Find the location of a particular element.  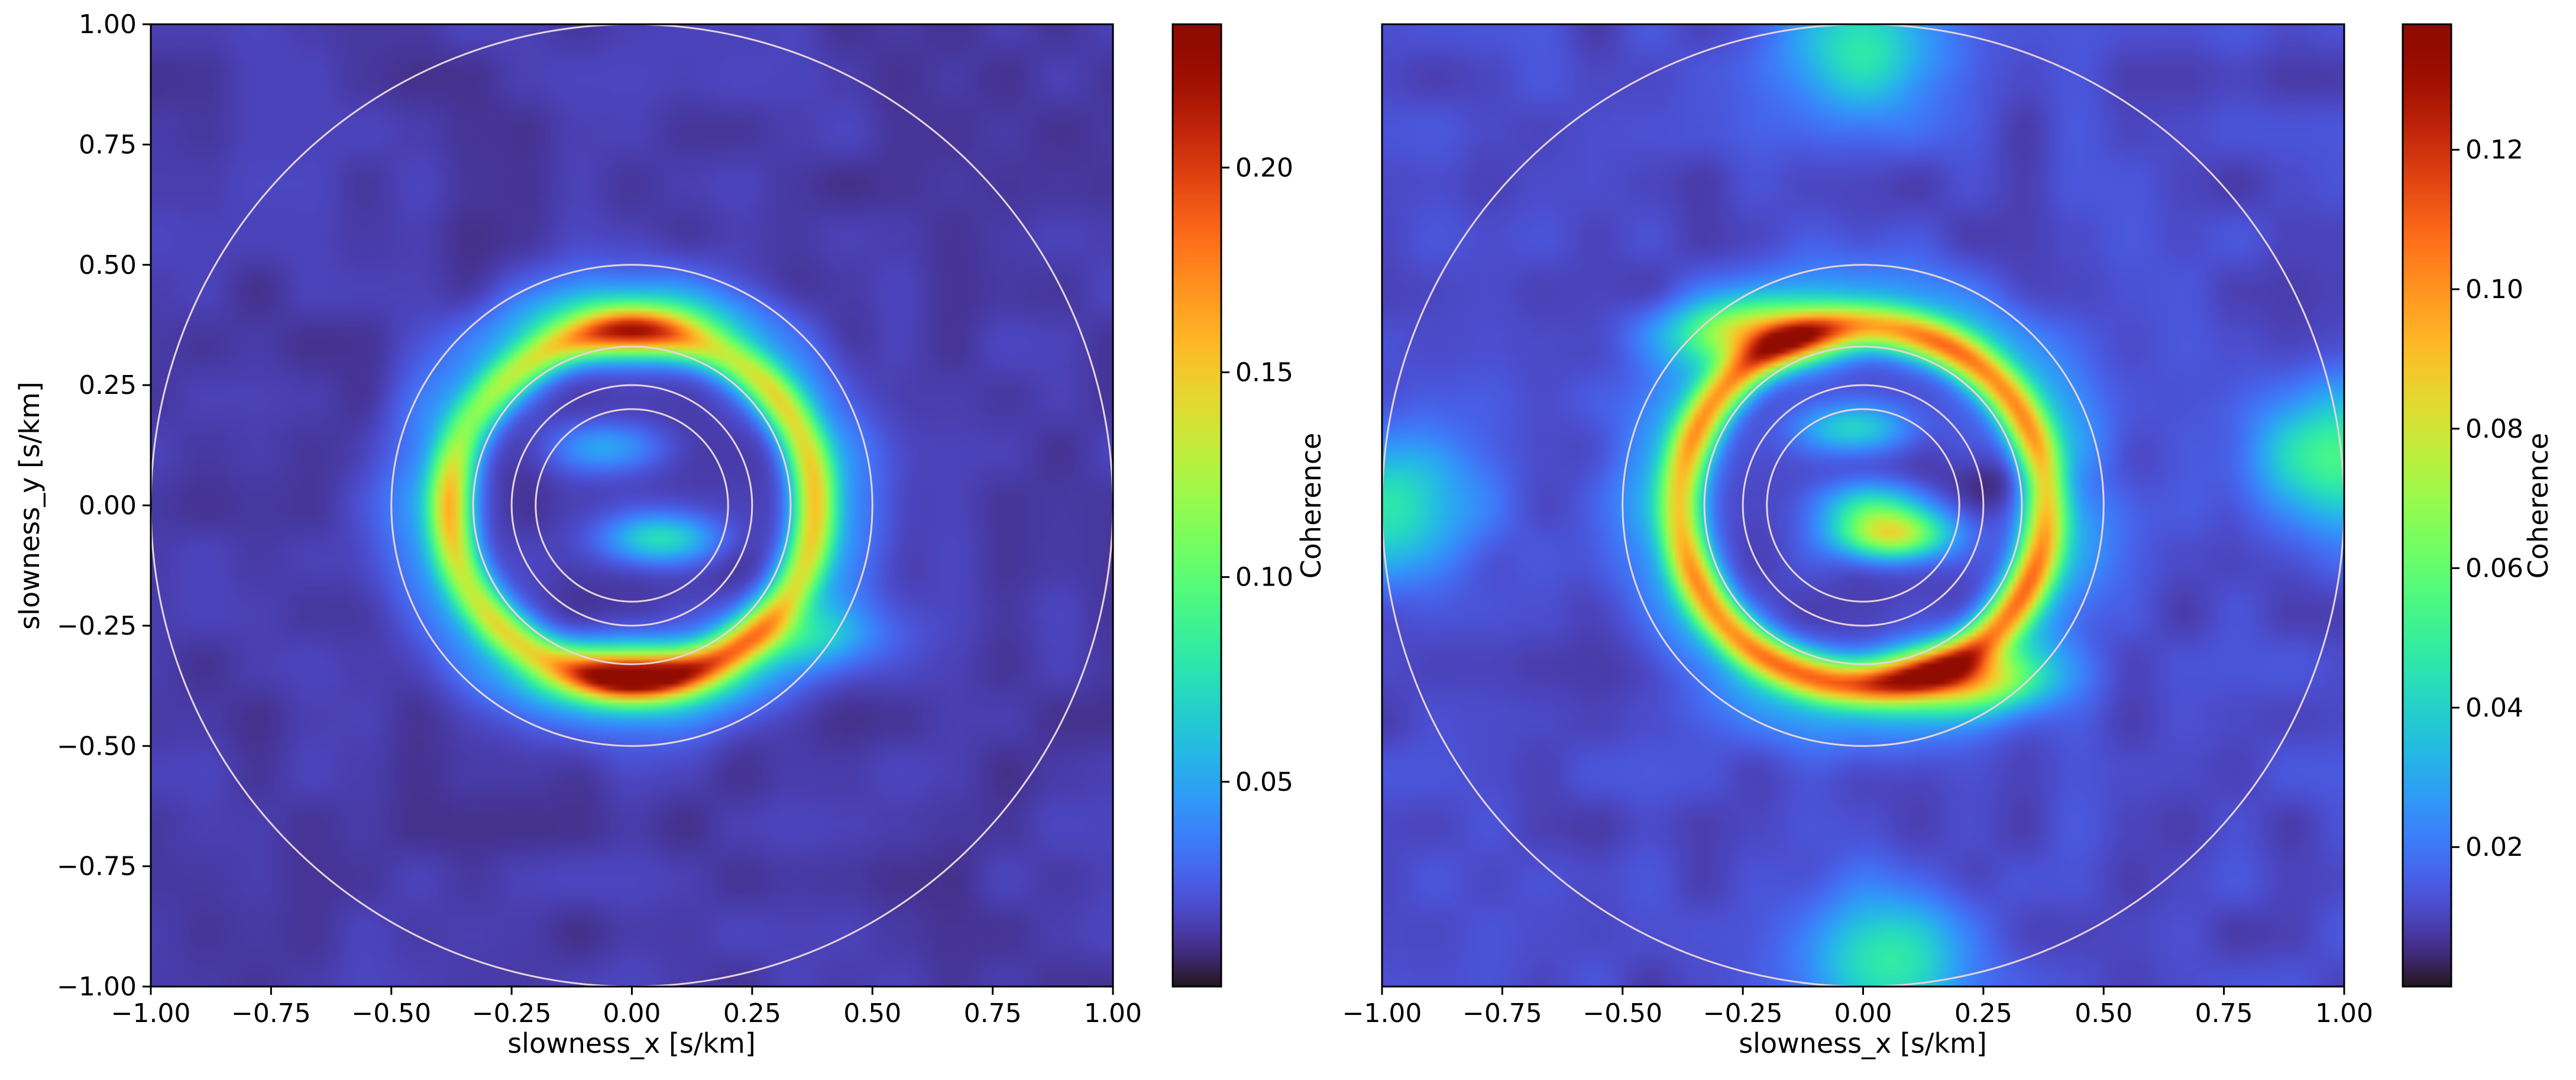

left-colorbar-frame is located at coordinates (1197, 505).